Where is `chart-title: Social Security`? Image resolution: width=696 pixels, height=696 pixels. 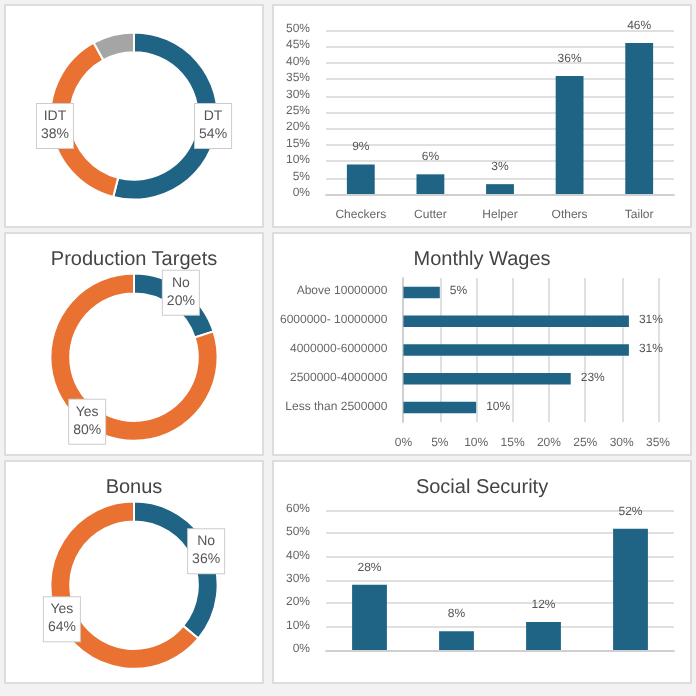 chart-title: Social Security is located at coordinates (482, 488).